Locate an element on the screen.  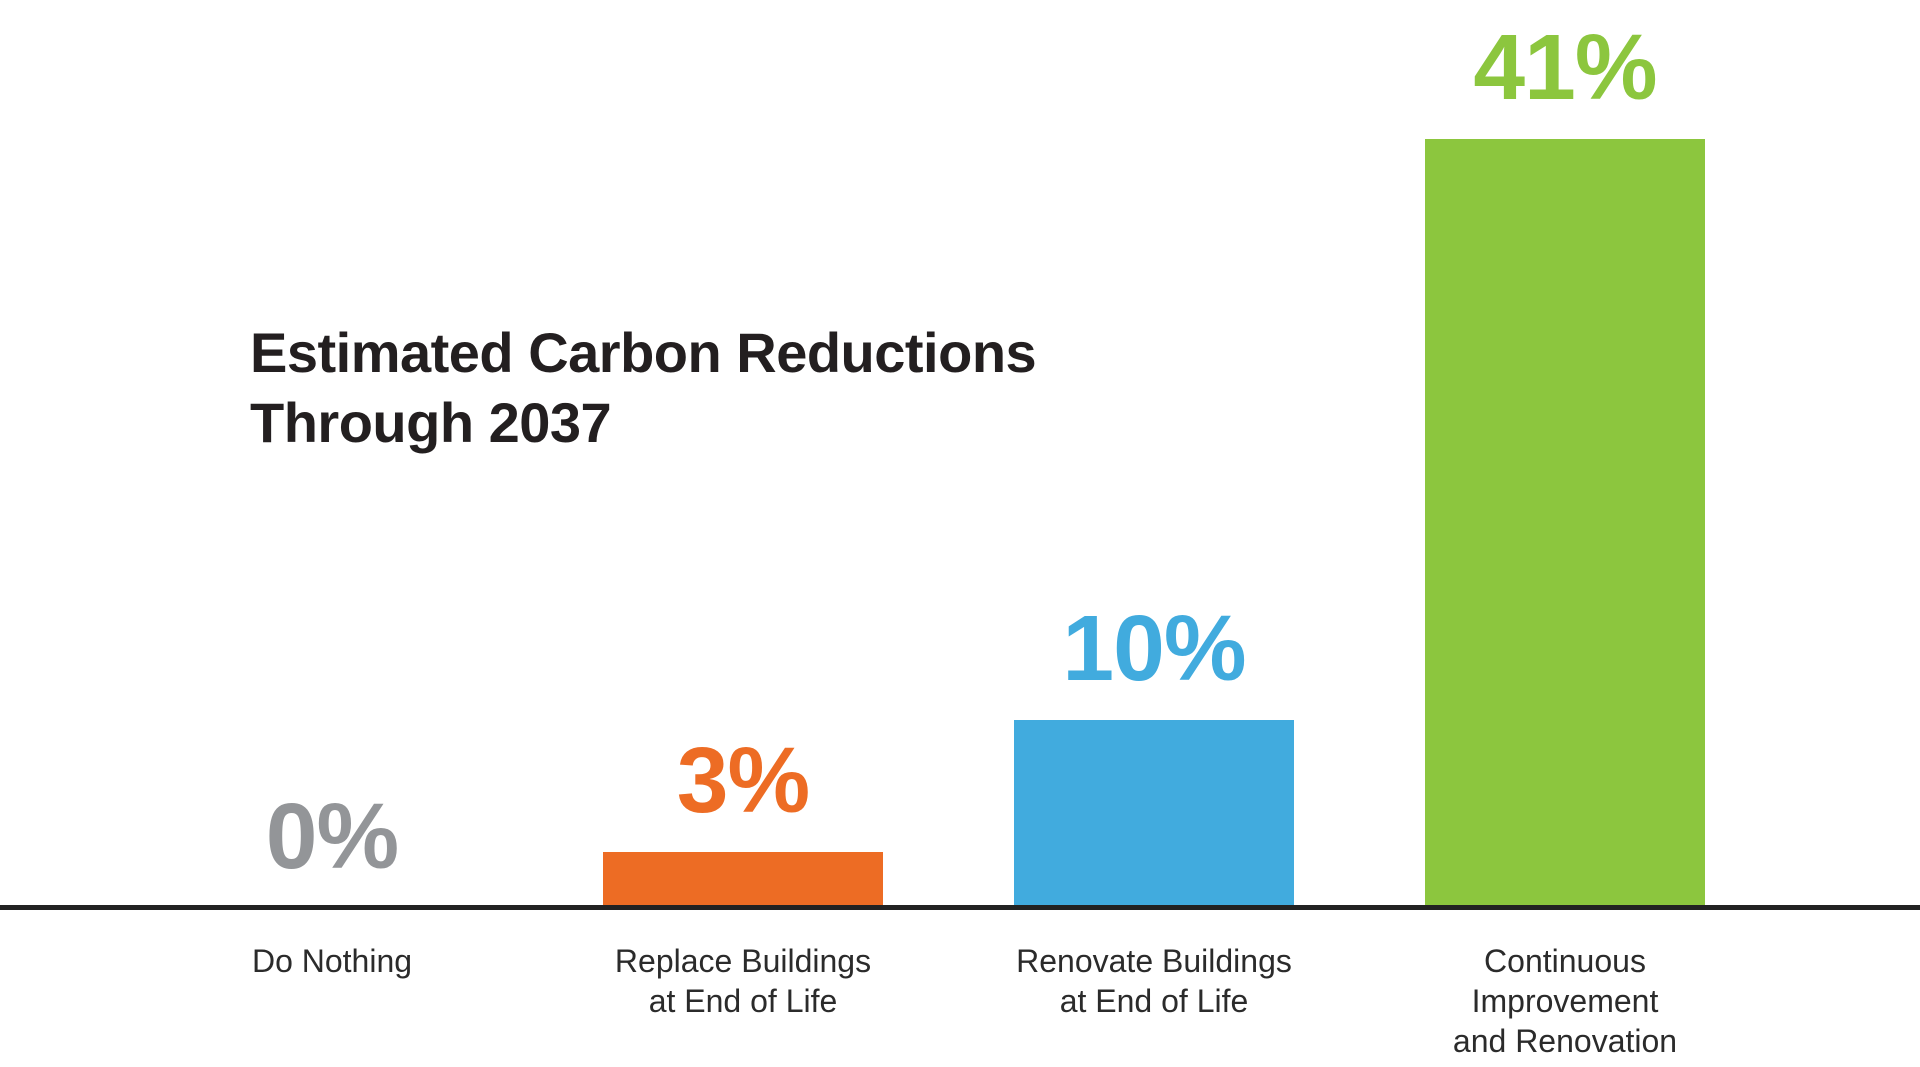
x-axis-line is located at coordinates (960, 907).